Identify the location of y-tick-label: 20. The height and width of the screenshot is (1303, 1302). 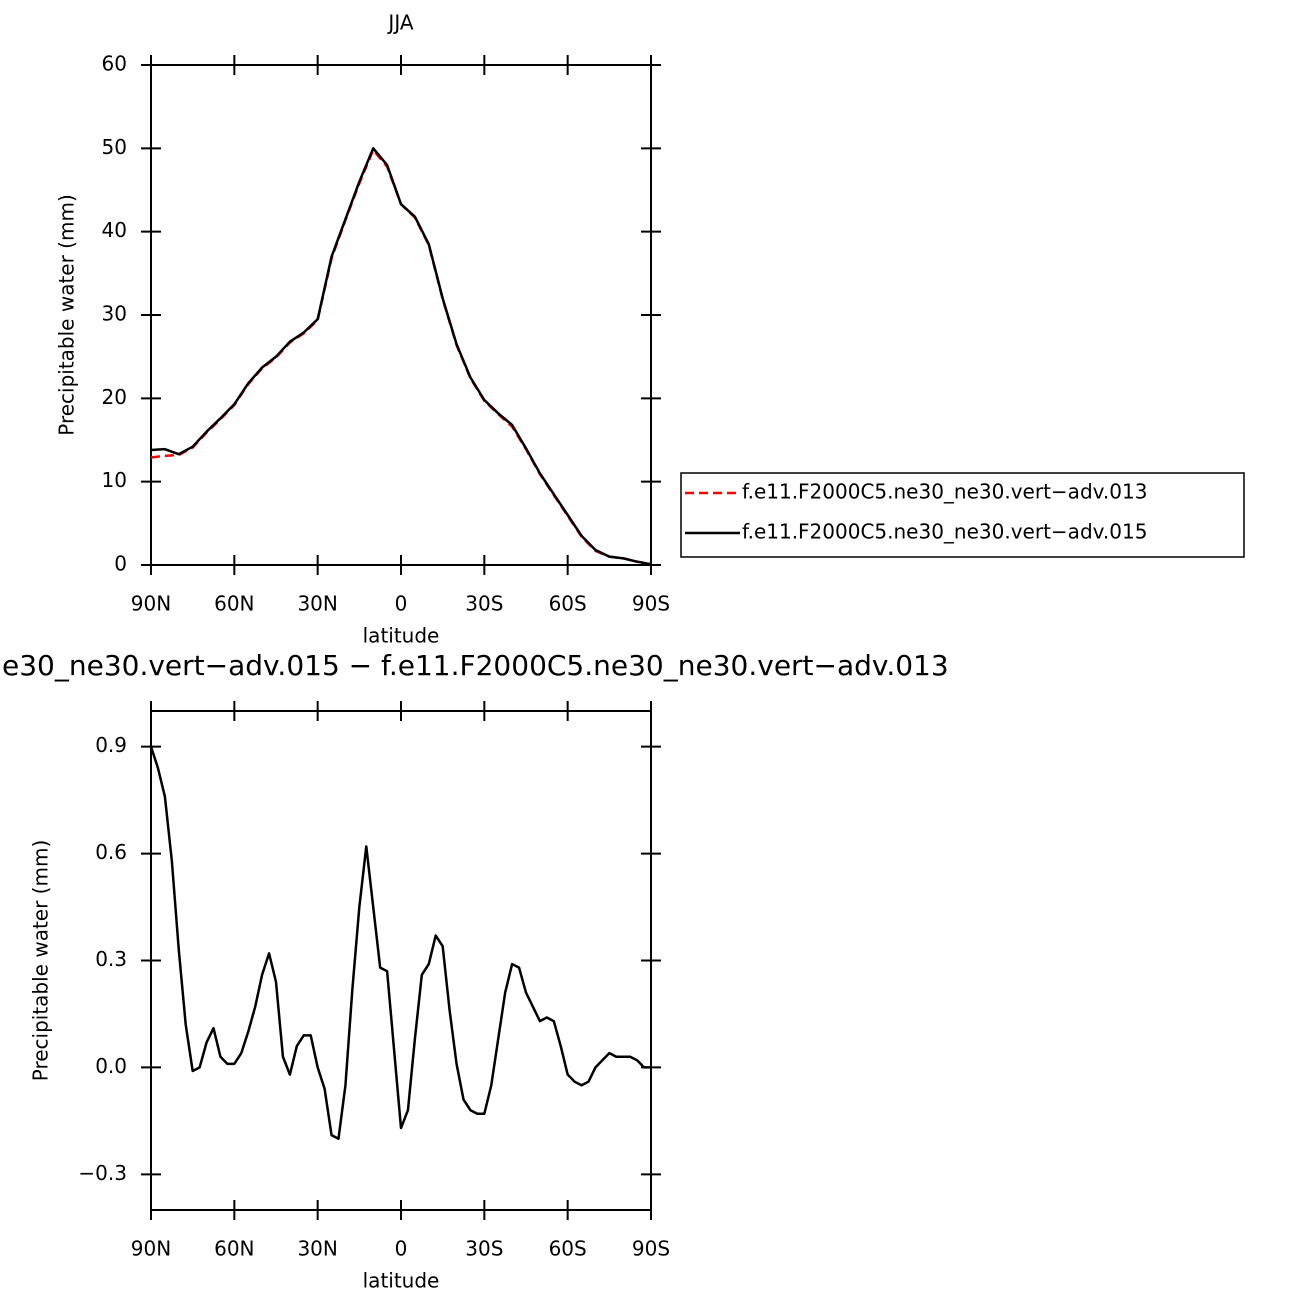
(114, 397).